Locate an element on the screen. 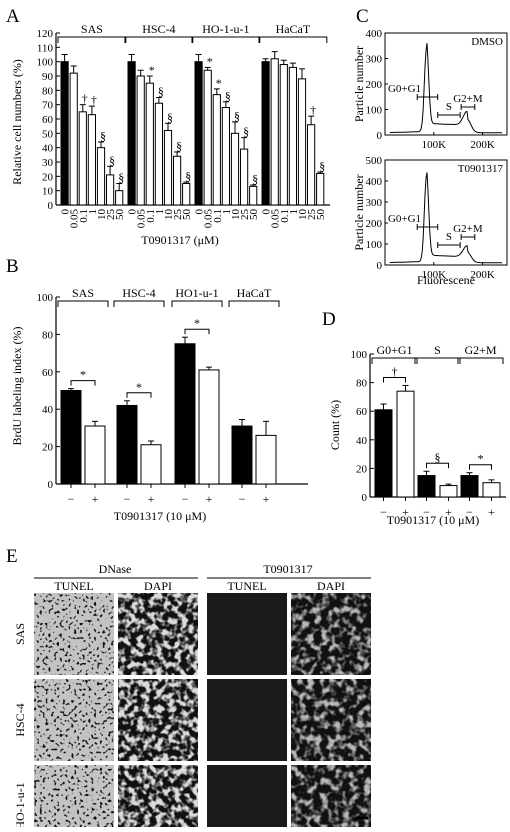 This screenshot has height=832, width=510. group-label: HSC-4 is located at coordinates (158, 29).